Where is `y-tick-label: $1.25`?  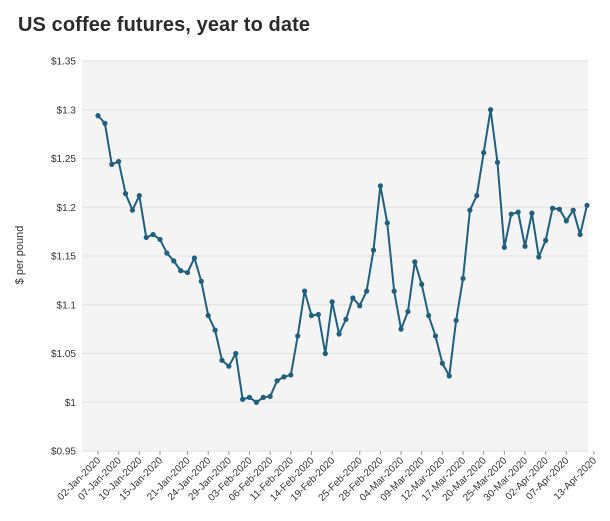
y-tick-label: $1.25 is located at coordinates (63, 159).